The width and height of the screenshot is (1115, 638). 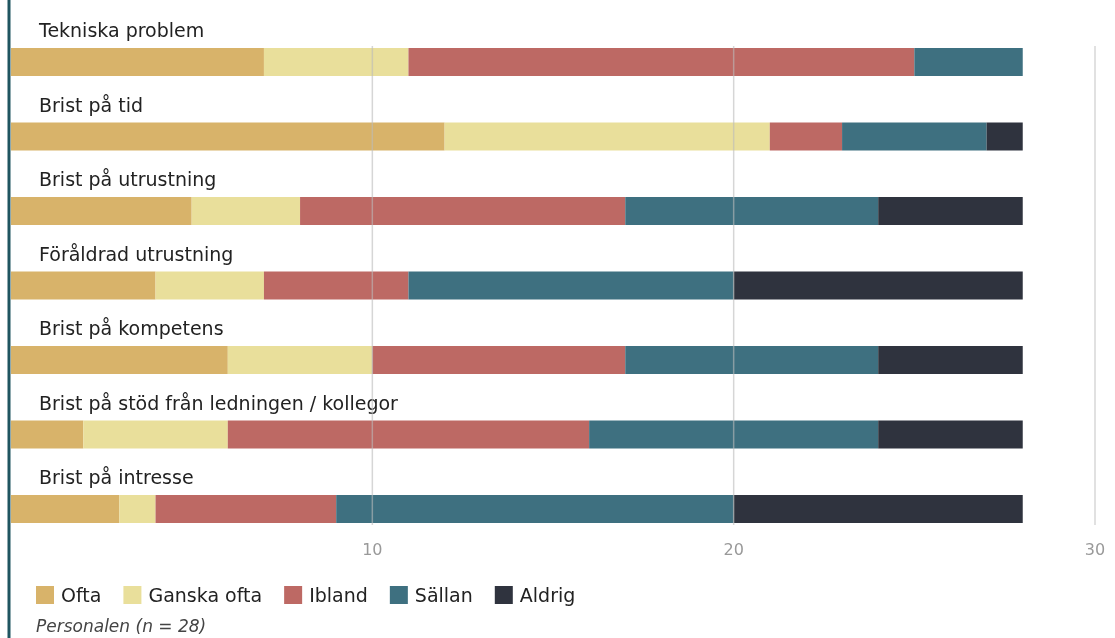 I want to click on text: Personalen (n = 28), so click(x=121, y=626).